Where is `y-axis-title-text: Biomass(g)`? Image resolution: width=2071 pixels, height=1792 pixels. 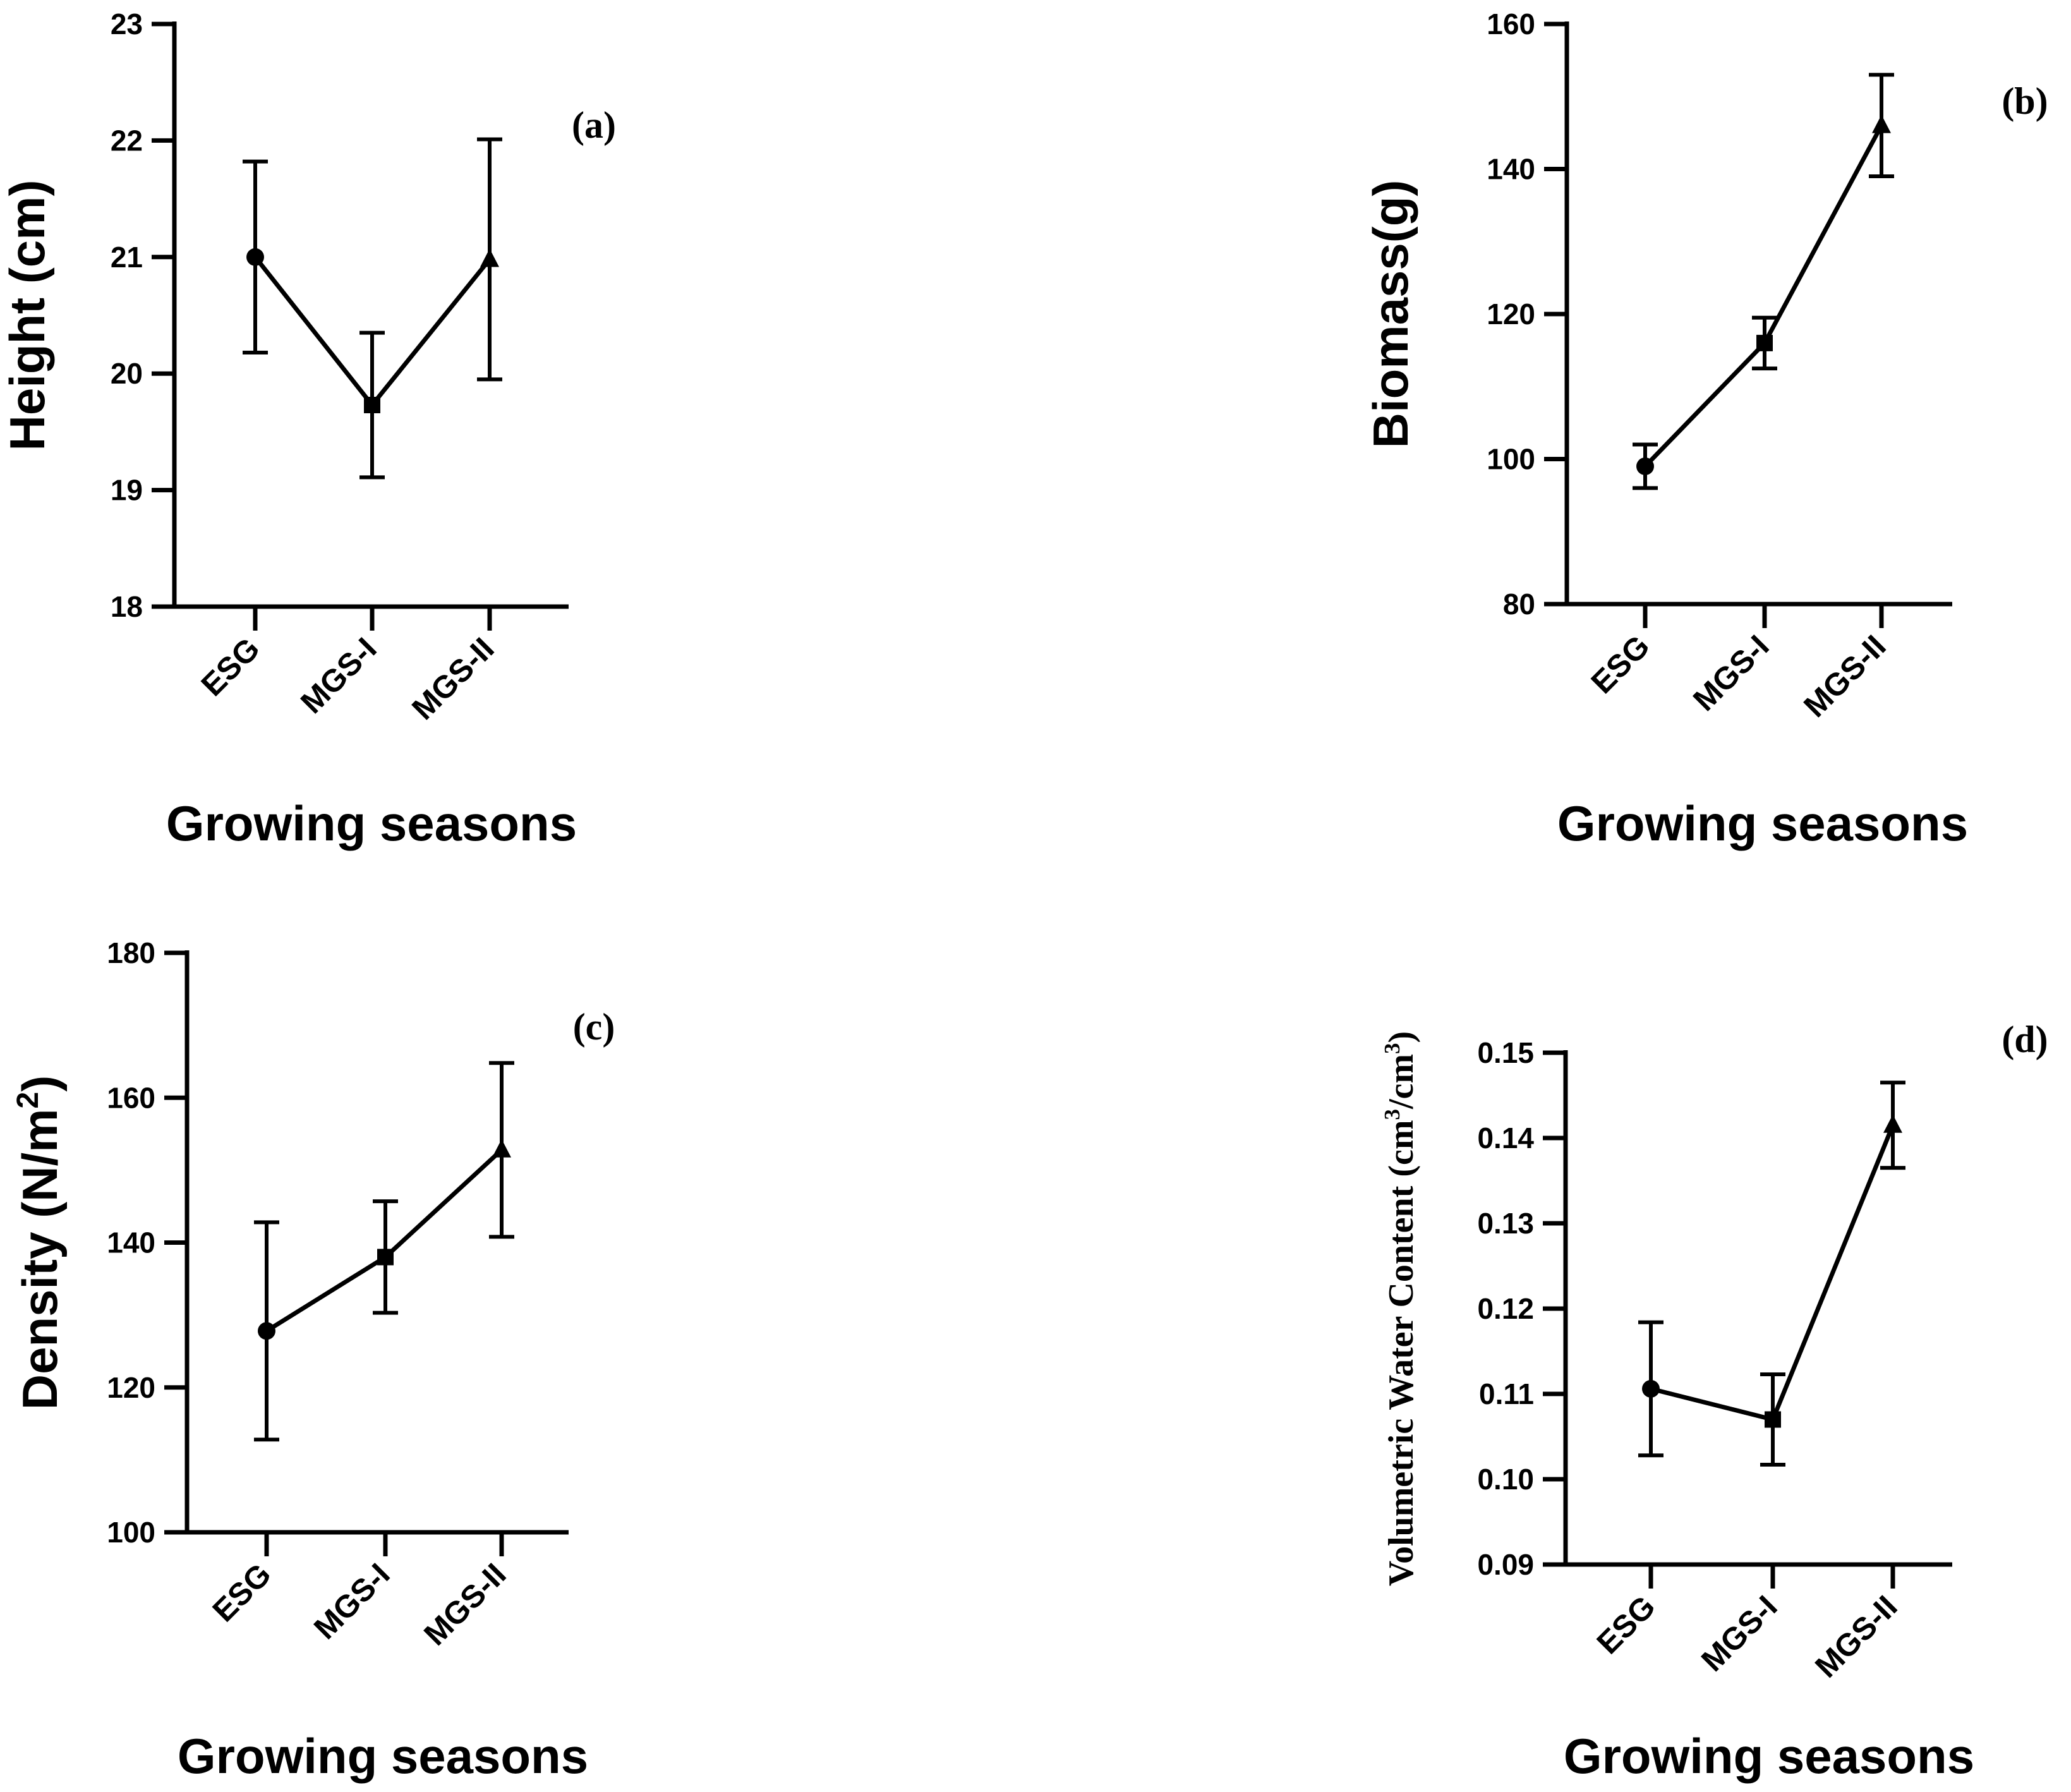
y-axis-title-text: Biomass(g) is located at coordinates (1390, 315).